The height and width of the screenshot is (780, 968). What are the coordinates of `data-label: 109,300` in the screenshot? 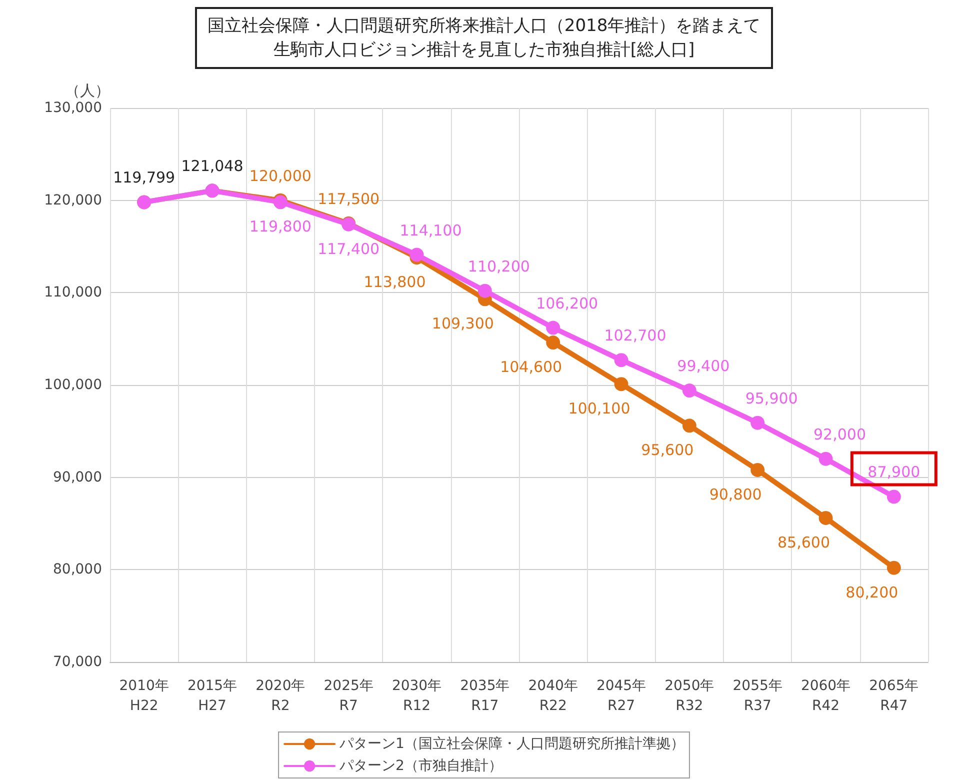 It's located at (463, 323).